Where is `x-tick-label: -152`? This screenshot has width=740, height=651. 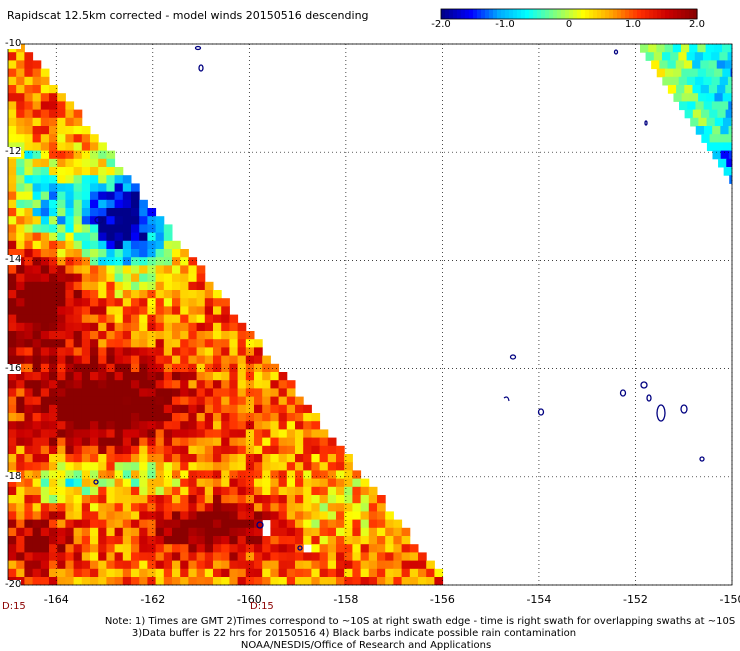 x-tick-label: -152 is located at coordinates (635, 599).